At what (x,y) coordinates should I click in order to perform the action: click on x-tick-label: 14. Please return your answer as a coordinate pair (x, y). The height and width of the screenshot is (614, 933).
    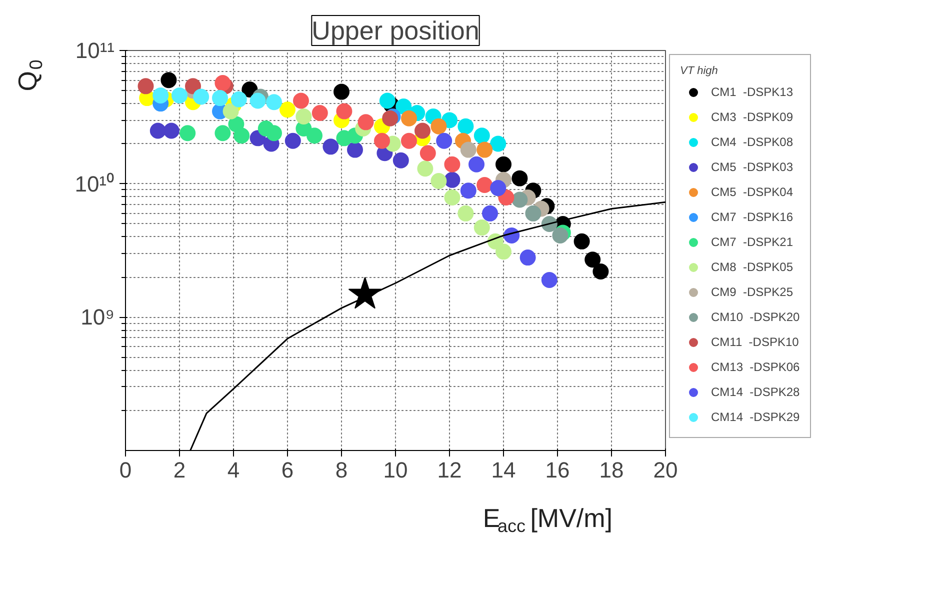
    Looking at the image, I should click on (503, 470).